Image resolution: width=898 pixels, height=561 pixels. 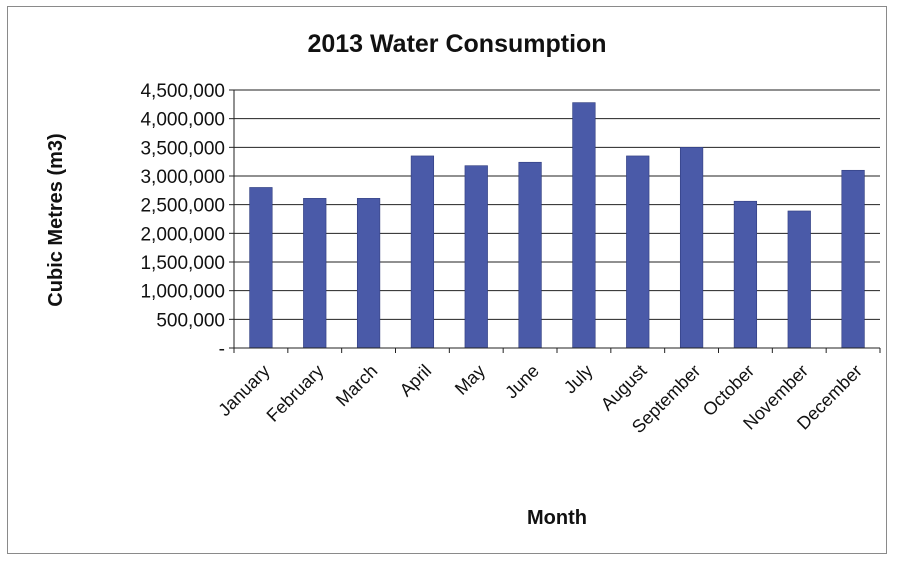 What do you see at coordinates (799, 279) in the screenshot?
I see `bar-november` at bounding box center [799, 279].